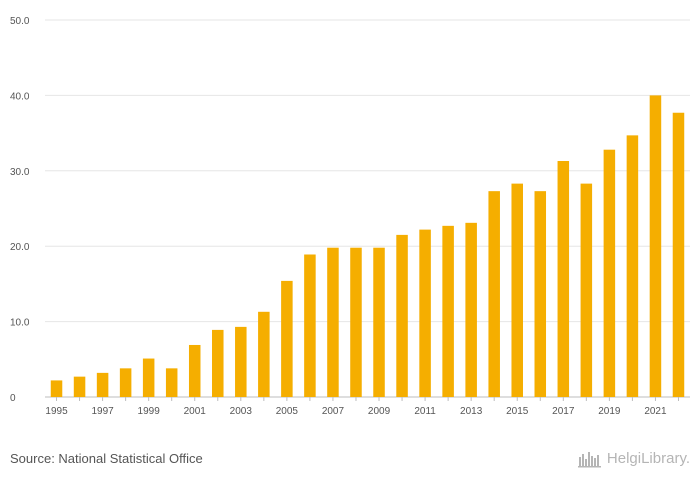 The height and width of the screenshot is (483, 700). I want to click on x-tick-label: 1995, so click(56, 411).